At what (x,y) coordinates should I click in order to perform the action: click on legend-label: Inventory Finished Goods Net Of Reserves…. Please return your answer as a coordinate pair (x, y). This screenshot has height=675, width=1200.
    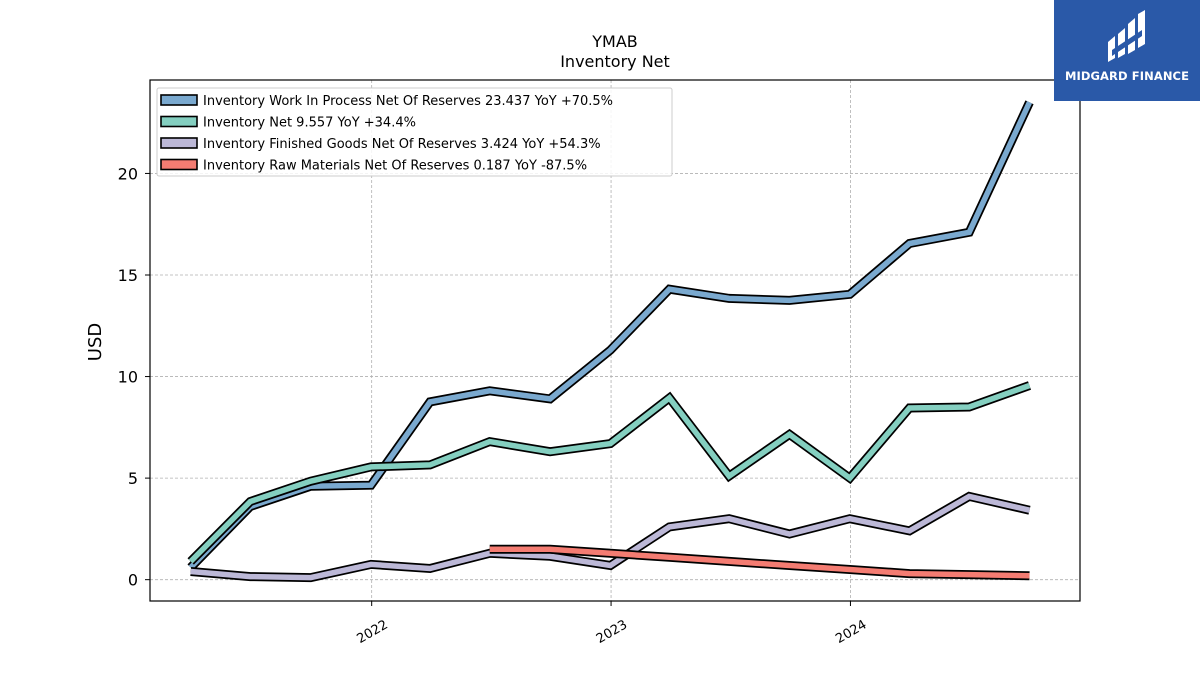
    Looking at the image, I should click on (402, 144).